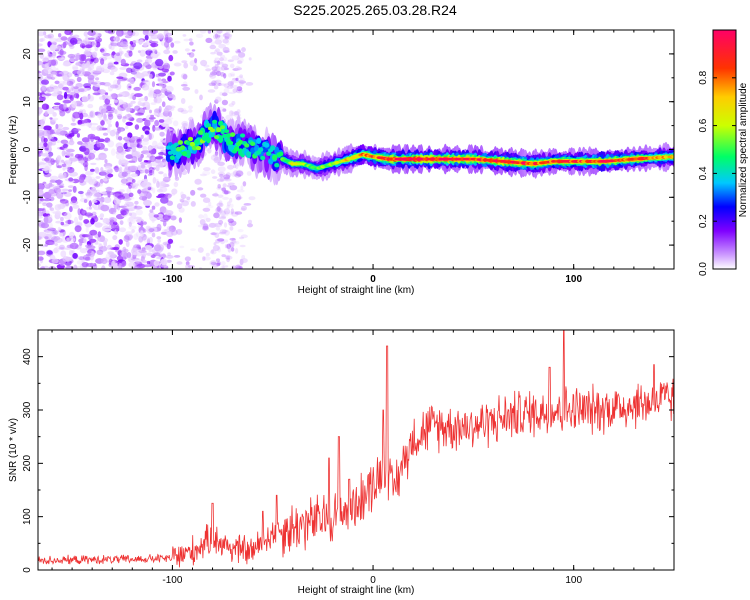 The height and width of the screenshot is (600, 750). What do you see at coordinates (743, 149) in the screenshot?
I see `colorbar-label: Normalized spectral amplitude` at bounding box center [743, 149].